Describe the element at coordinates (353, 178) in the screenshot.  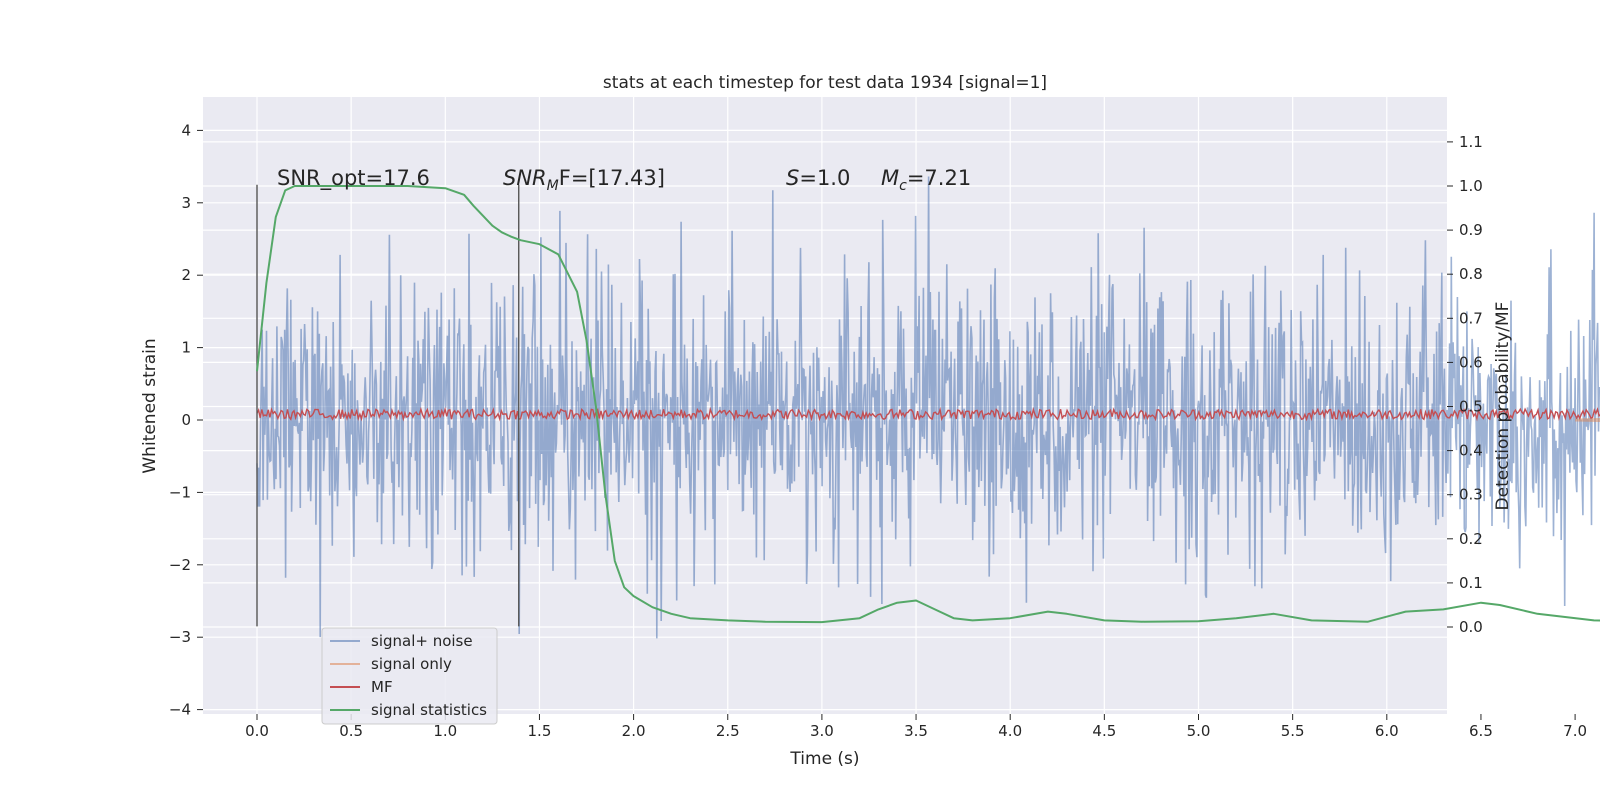
I see `annotation-snr-opt: SNR_opt=17.6` at that location.